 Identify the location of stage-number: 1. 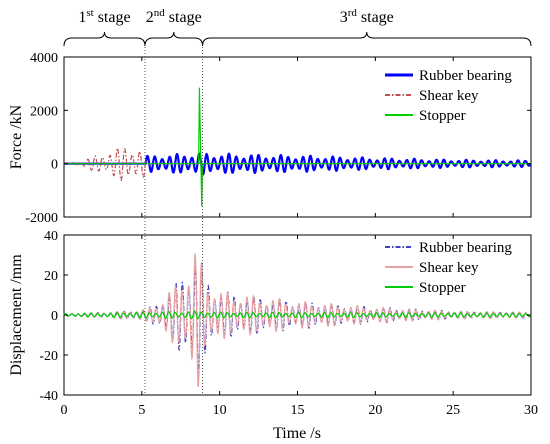
(82, 17).